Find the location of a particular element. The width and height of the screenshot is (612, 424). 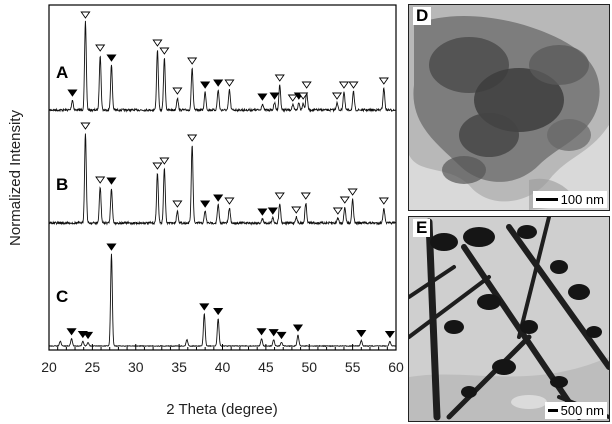

scale-bar-line-d is located at coordinates (546, 199).